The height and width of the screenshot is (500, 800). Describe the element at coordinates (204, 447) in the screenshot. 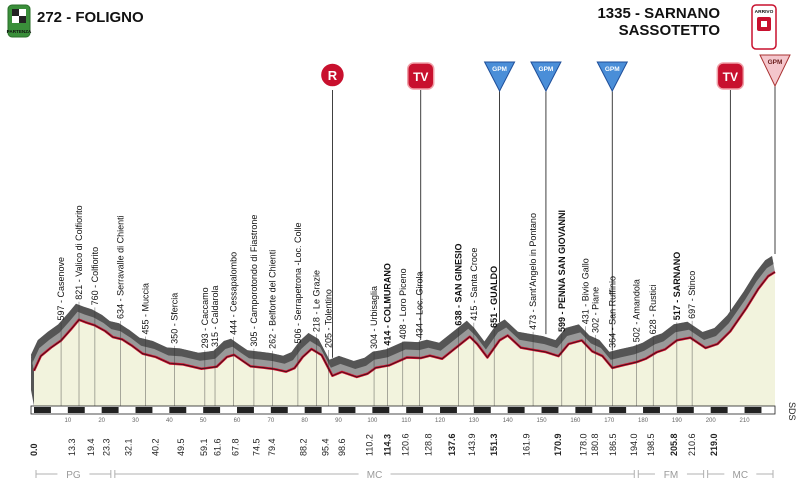

I see `km-label: 59.1` at that location.